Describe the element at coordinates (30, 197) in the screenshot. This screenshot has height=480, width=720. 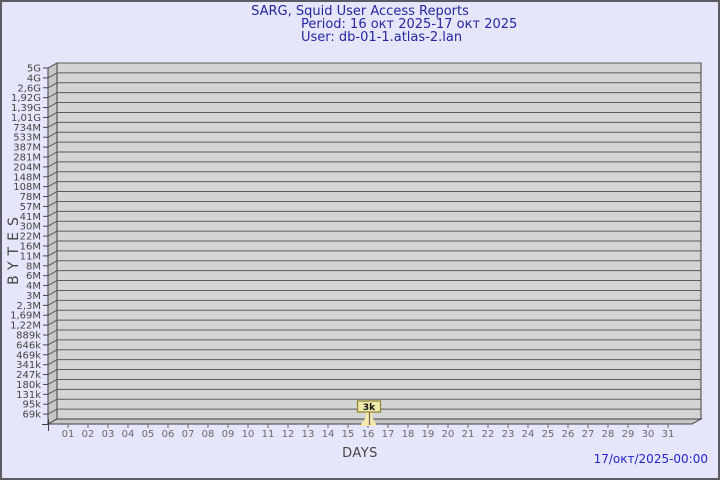
I see `y-tick-label: 78M` at that location.